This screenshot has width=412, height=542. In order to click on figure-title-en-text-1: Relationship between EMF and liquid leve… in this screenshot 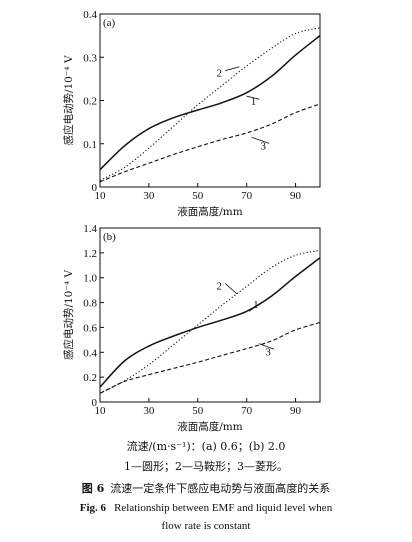, I will do `click(223, 508)`.